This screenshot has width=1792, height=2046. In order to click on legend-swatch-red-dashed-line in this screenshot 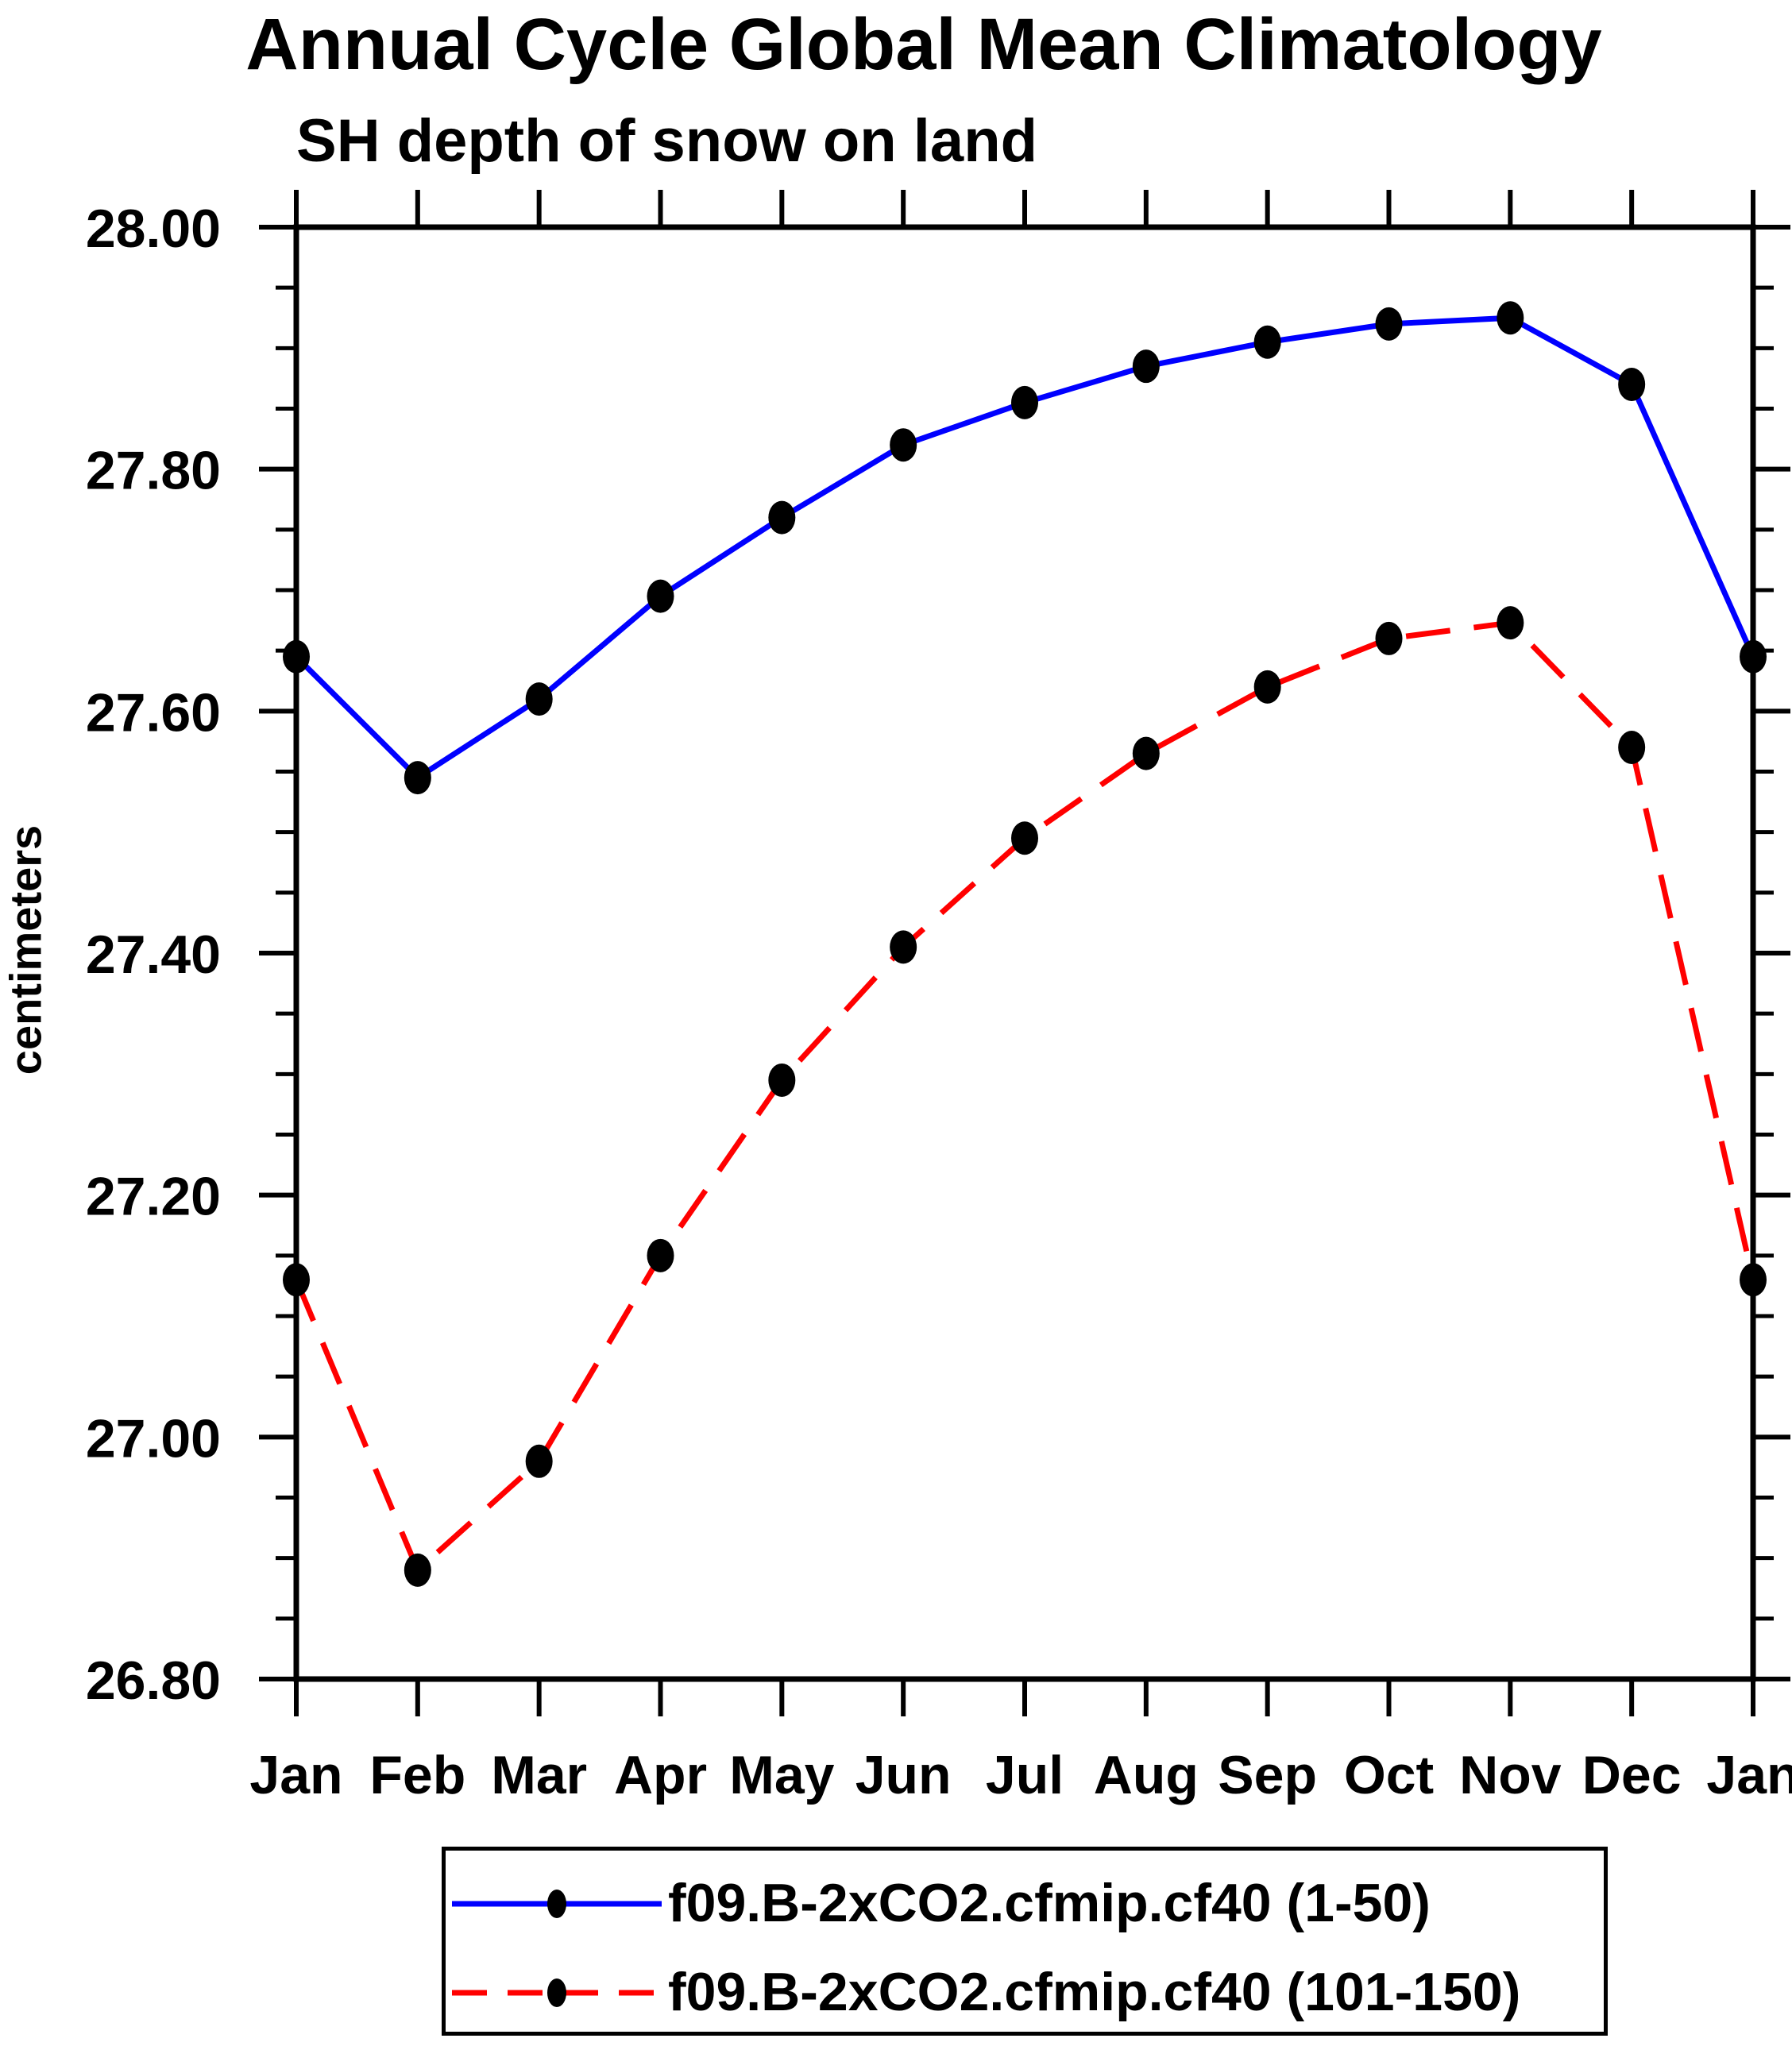, I will do `click(557, 1992)`.